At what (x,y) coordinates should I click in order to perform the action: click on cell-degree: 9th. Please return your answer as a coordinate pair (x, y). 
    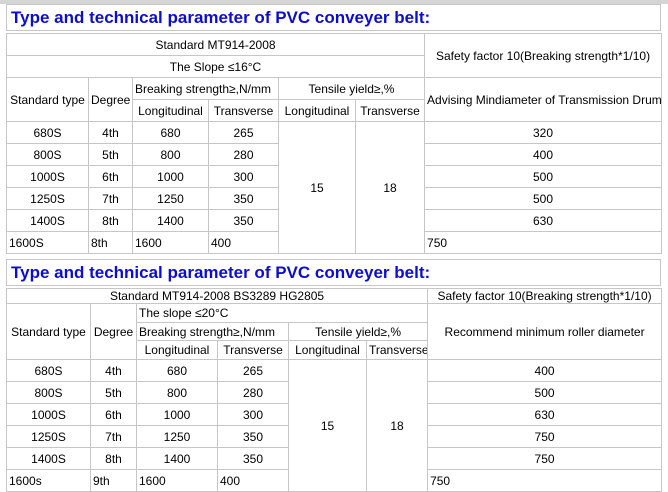
    Looking at the image, I should click on (113, 480).